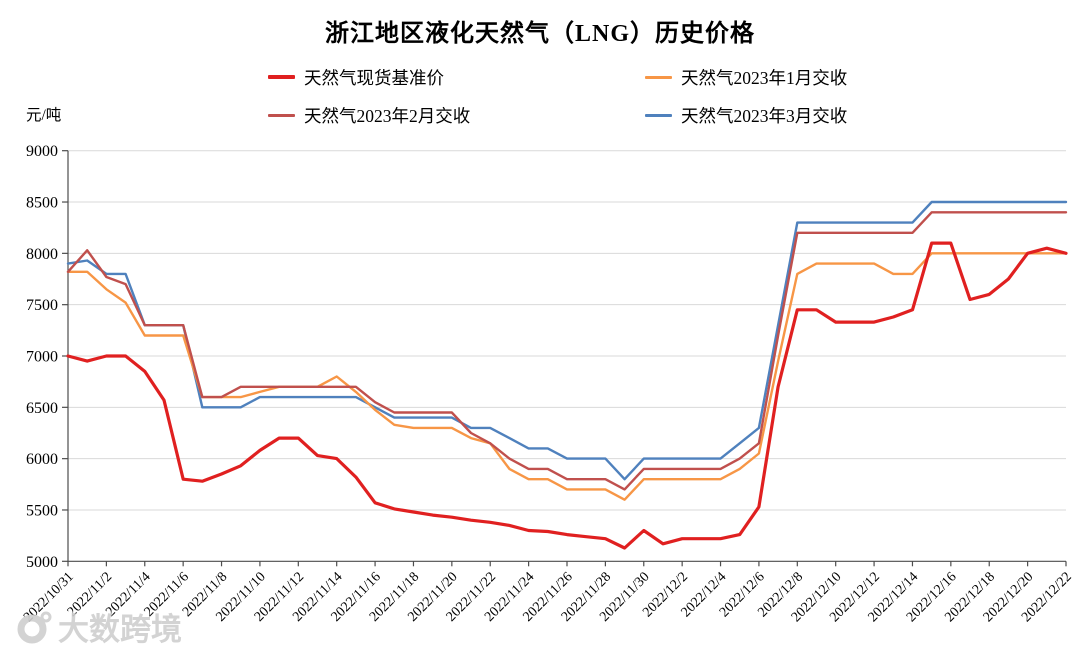 This screenshot has width=1080, height=657. Describe the element at coordinates (42, 254) in the screenshot. I see `svg-text: 8000` at that location.